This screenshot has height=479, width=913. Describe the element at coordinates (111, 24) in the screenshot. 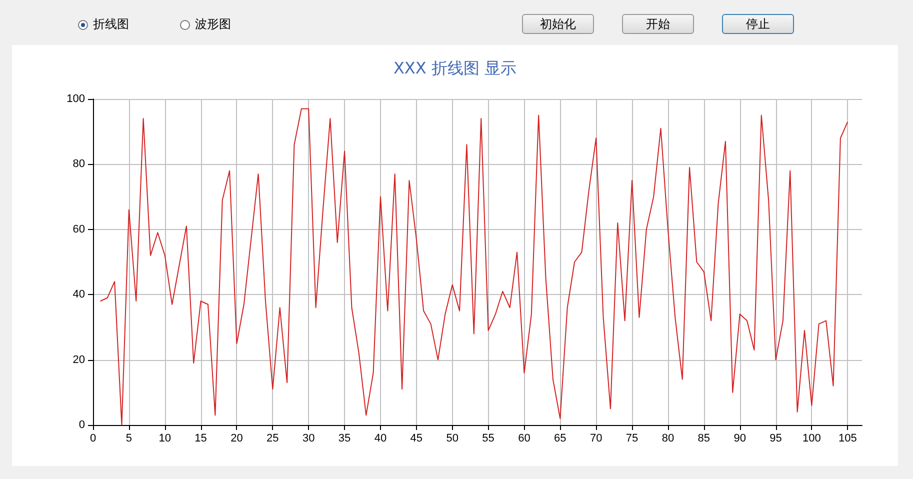

I see `text: 折线图` at that location.